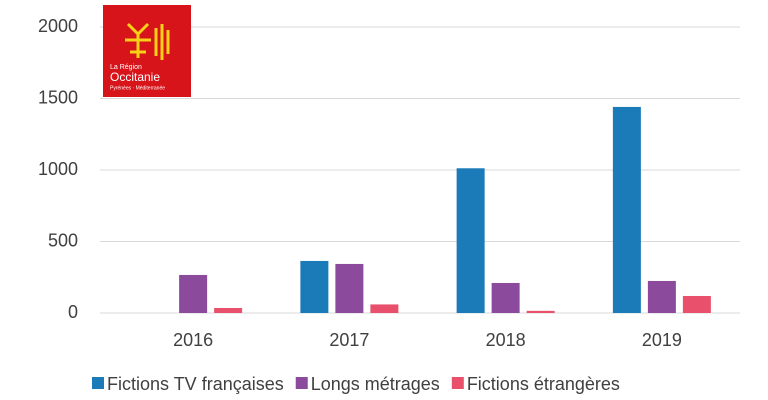 The width and height of the screenshot is (768, 400). I want to click on y-tick-label: 1500, so click(58, 97).